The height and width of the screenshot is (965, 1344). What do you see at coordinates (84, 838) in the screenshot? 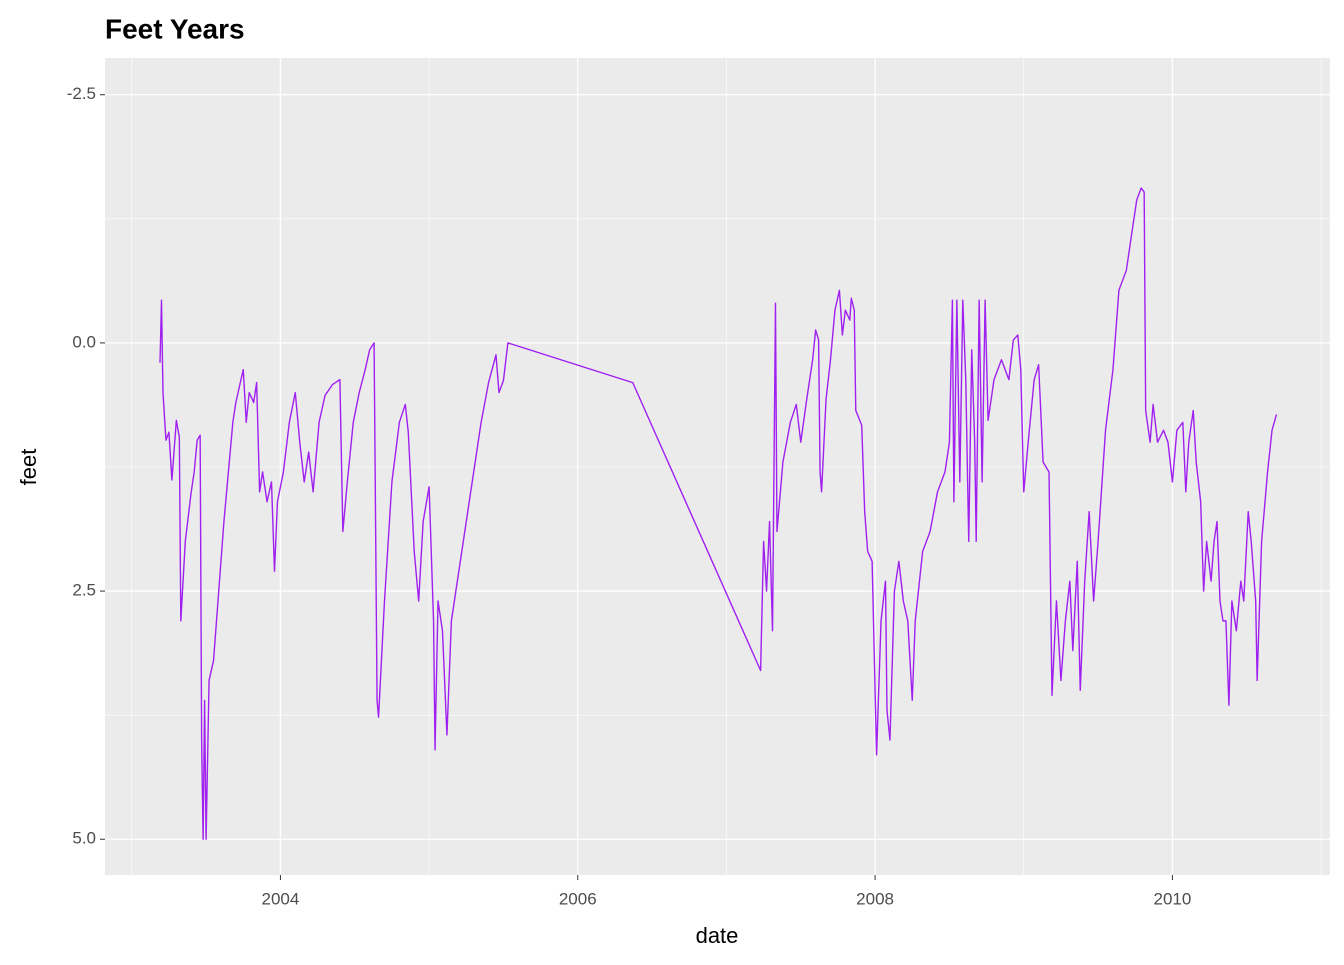
I see `y-tick-label: 5.0` at bounding box center [84, 838].